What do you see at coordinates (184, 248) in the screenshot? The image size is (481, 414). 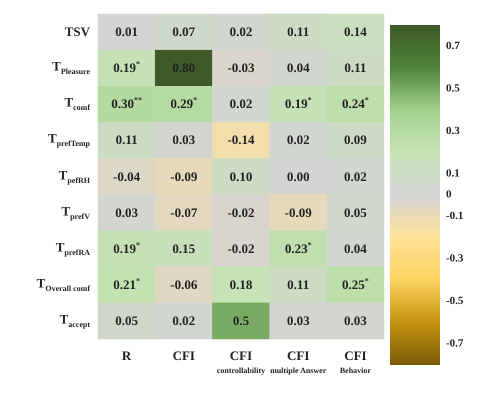 I see `data-label: 0.15` at bounding box center [184, 248].